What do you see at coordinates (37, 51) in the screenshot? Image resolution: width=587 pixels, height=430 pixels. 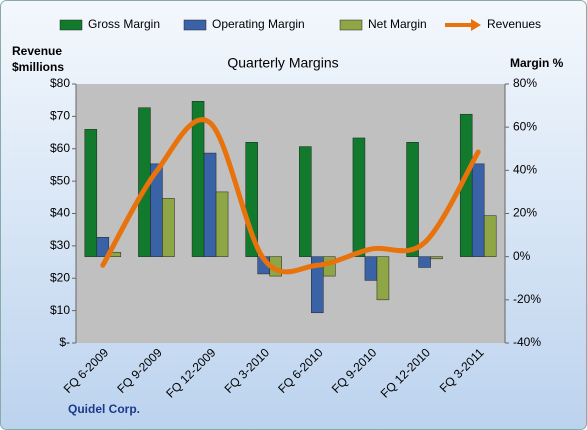 I see `y-axis-label: Revenue` at bounding box center [37, 51].